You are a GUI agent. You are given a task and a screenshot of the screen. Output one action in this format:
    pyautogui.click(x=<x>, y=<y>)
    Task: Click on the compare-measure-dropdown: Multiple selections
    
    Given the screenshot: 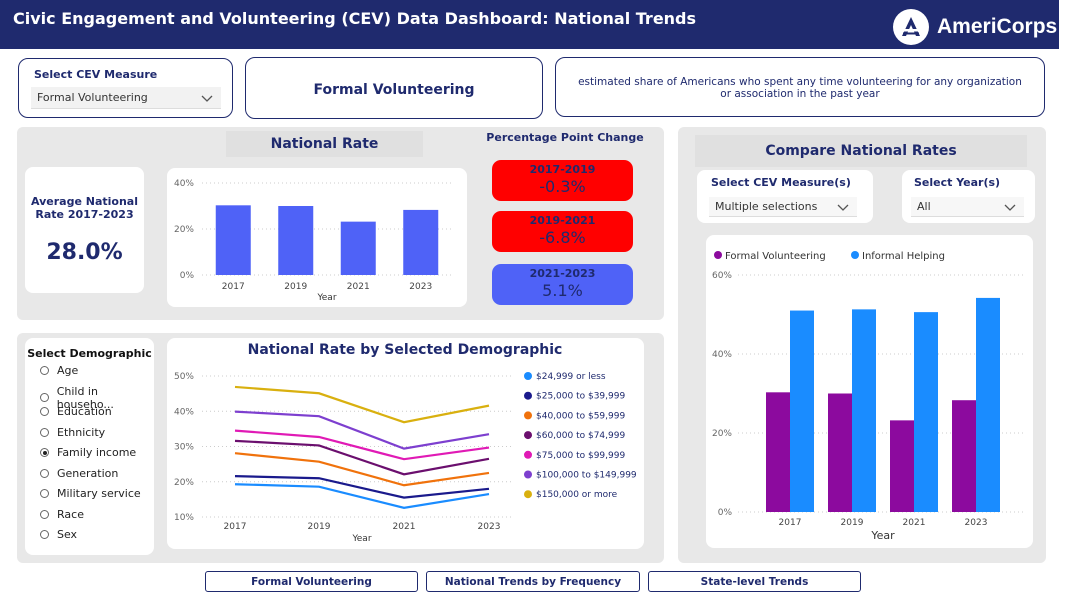 What is the action you would take?
    pyautogui.click(x=783, y=207)
    